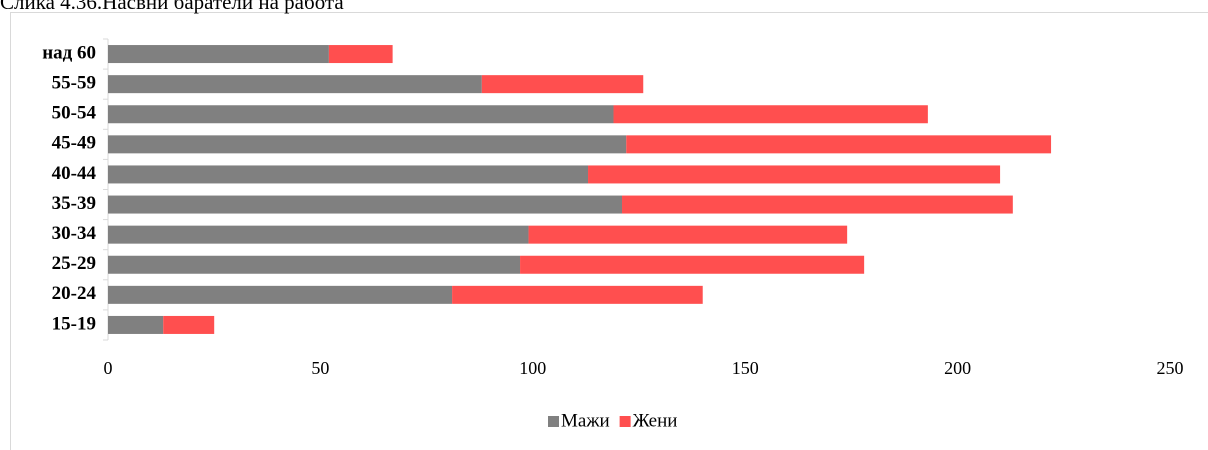 The image size is (1208, 450). Describe the element at coordinates (1170, 368) in the screenshot. I see `x-tick-label: 250` at that location.